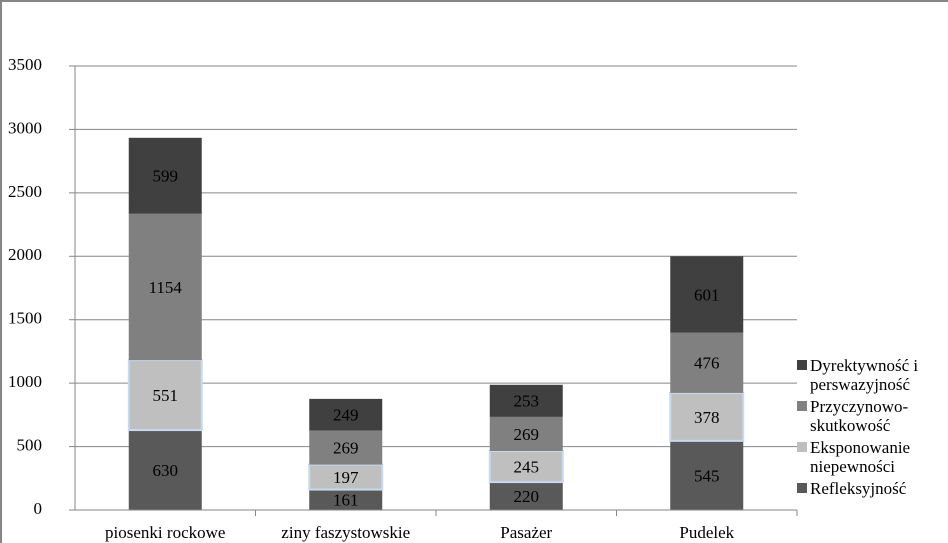 The height and width of the screenshot is (543, 948). I want to click on data-label: 253, so click(527, 401).